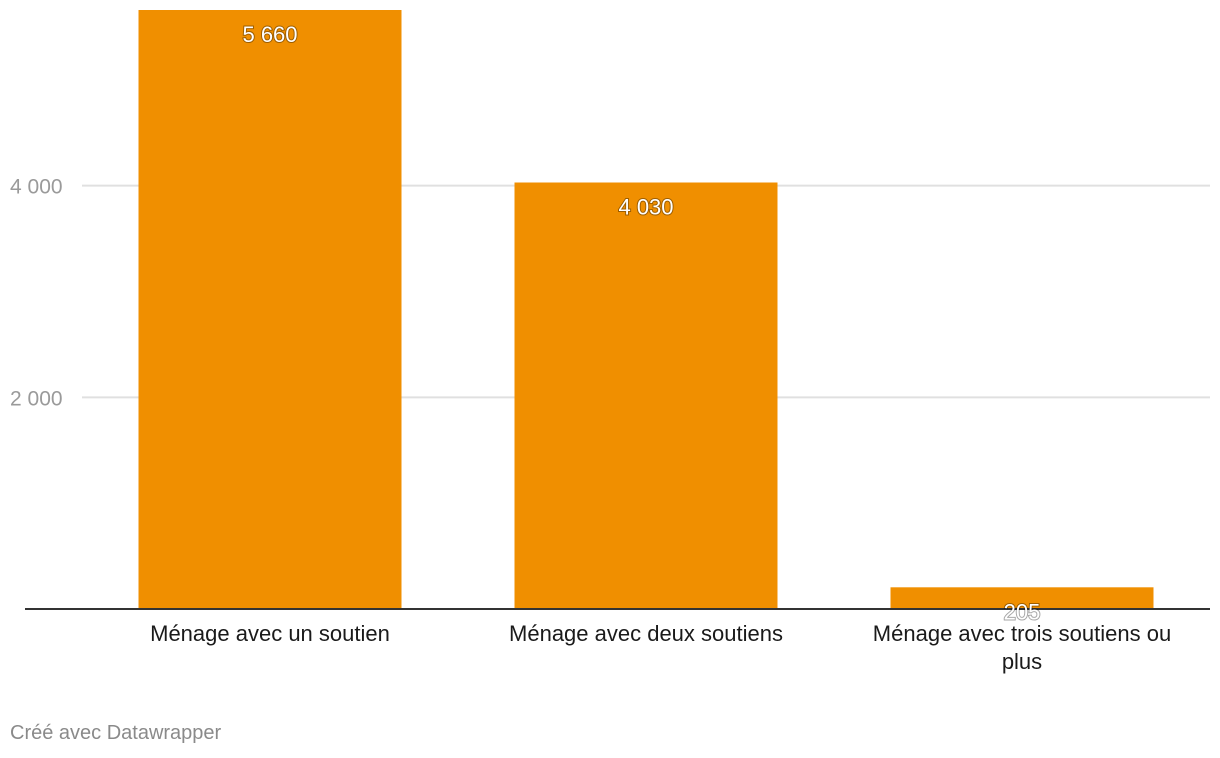  Describe the element at coordinates (1022, 661) in the screenshot. I see `category-label: plus` at that location.